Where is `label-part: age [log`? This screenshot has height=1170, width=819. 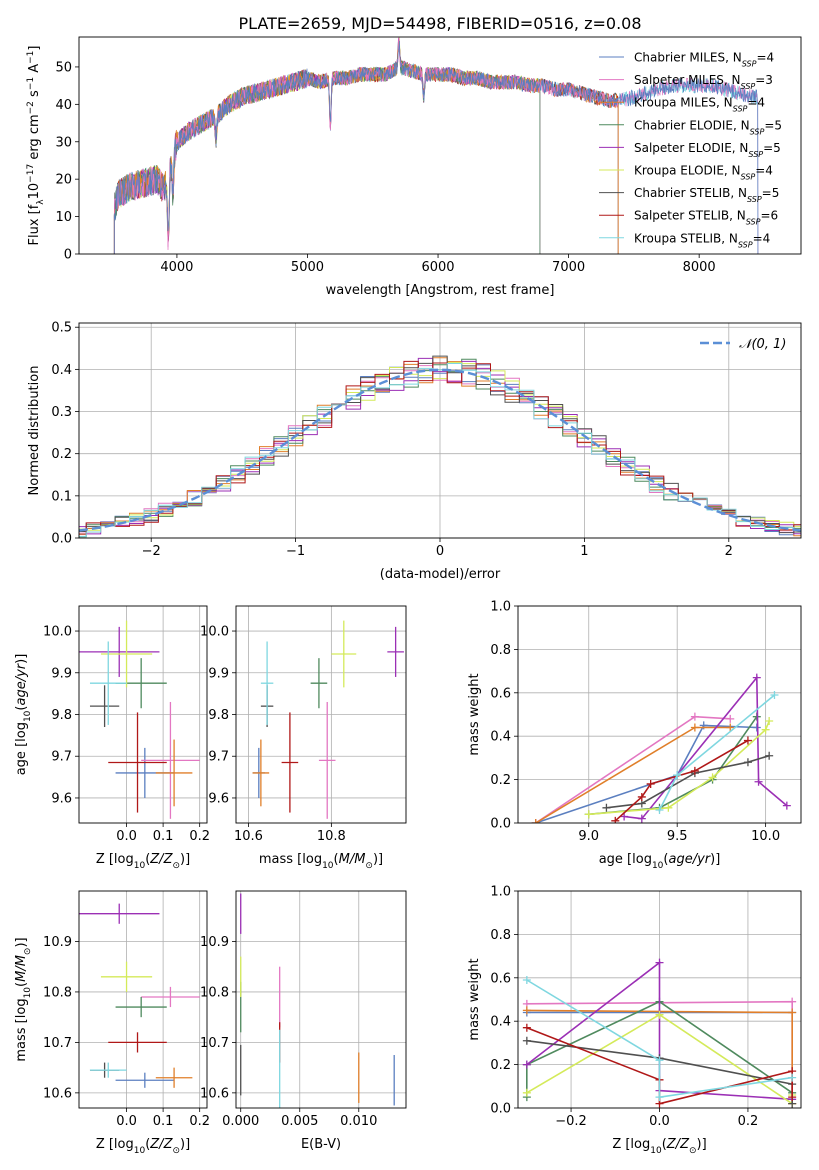
label-part: age [log is located at coordinates (21, 748).